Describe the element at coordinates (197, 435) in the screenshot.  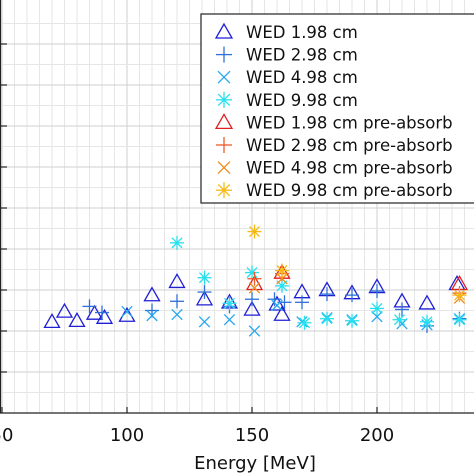
I see `tick-labels: 50 100 150 200` at that location.